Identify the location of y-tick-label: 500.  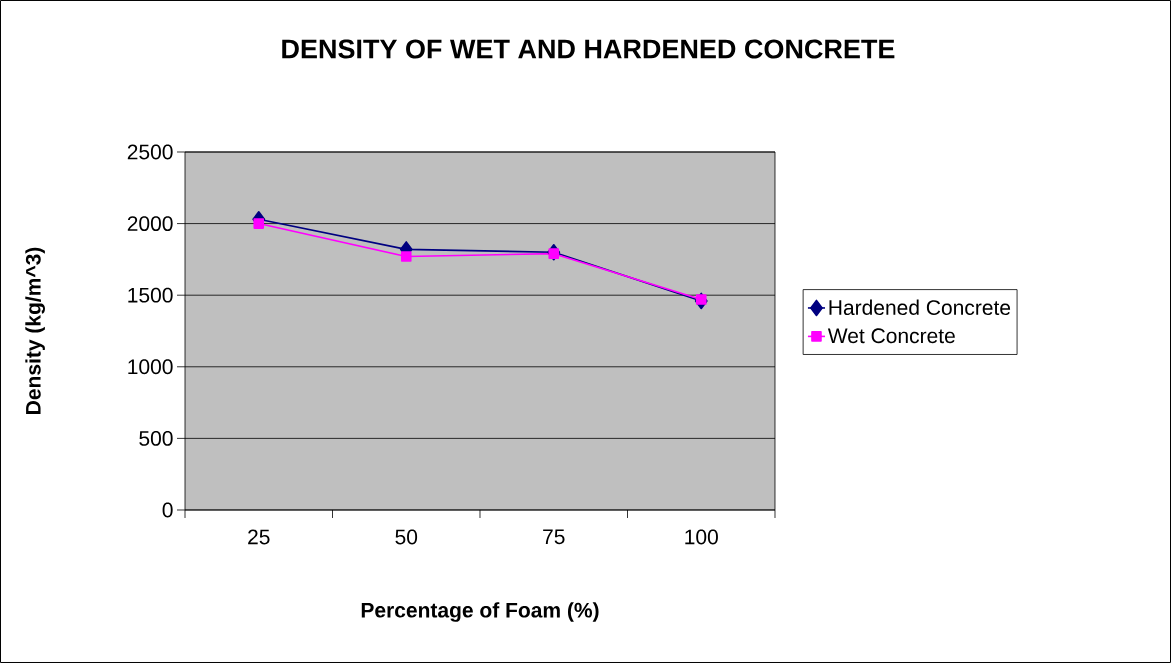
(156, 438).